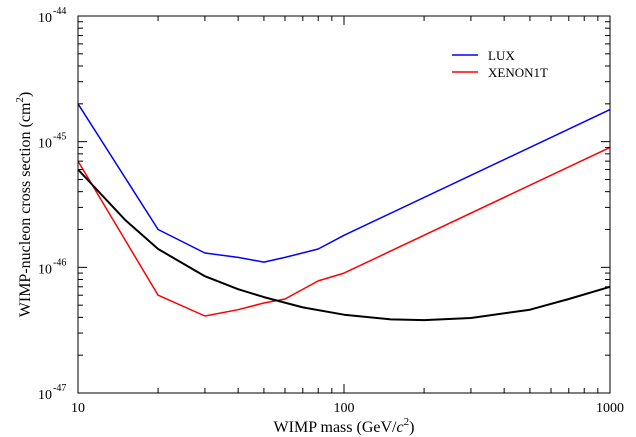 The image size is (636, 437). Describe the element at coordinates (24, 204) in the screenshot. I see `y-axis-title: WIMP-nucleon cross section (cm2)` at that location.